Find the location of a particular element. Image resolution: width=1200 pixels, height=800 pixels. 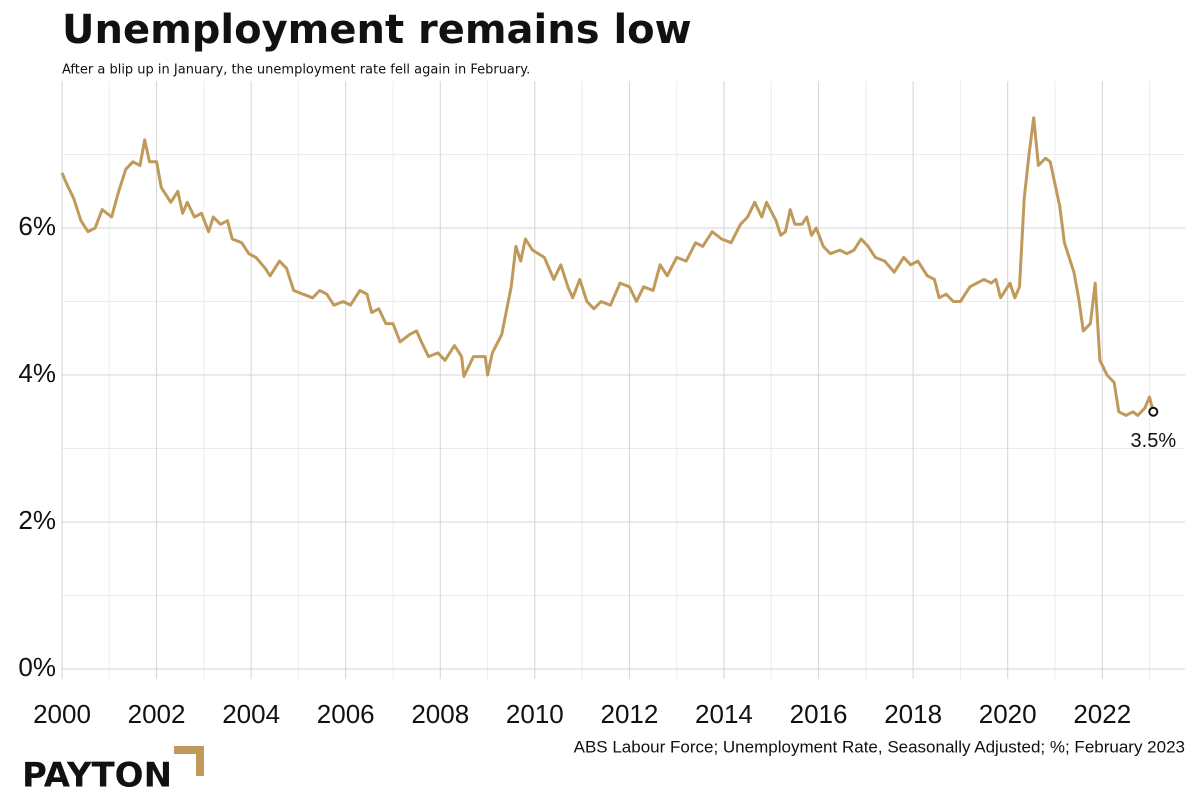

x-tick-label: 2000 is located at coordinates (62, 714).